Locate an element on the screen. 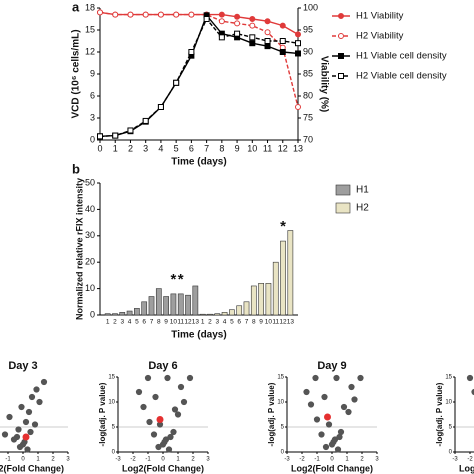 The width and height of the screenshot is (474, 474). legend-label: H1 Viability is located at coordinates (380, 16).